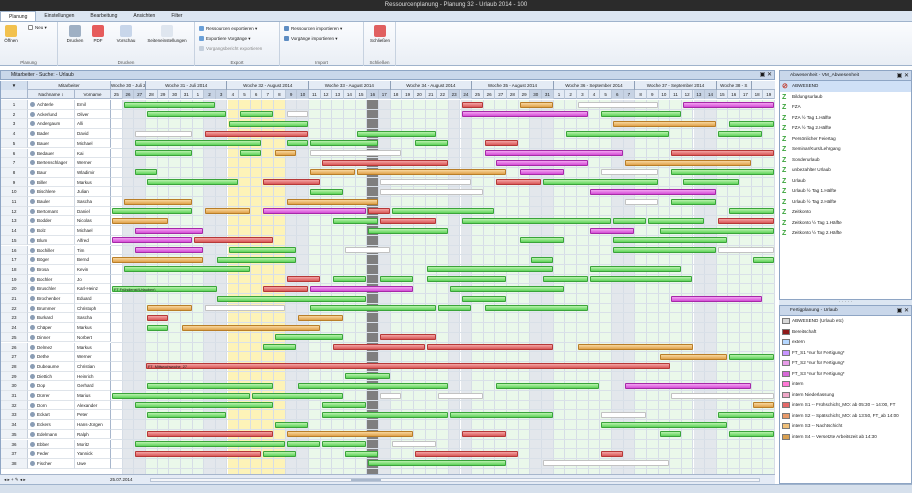 Image resolution: width=912 pixels, height=493 pixels. What do you see at coordinates (845, 332) in the screenshot?
I see `production-type-item: Bereitschaft` at bounding box center [845, 332].